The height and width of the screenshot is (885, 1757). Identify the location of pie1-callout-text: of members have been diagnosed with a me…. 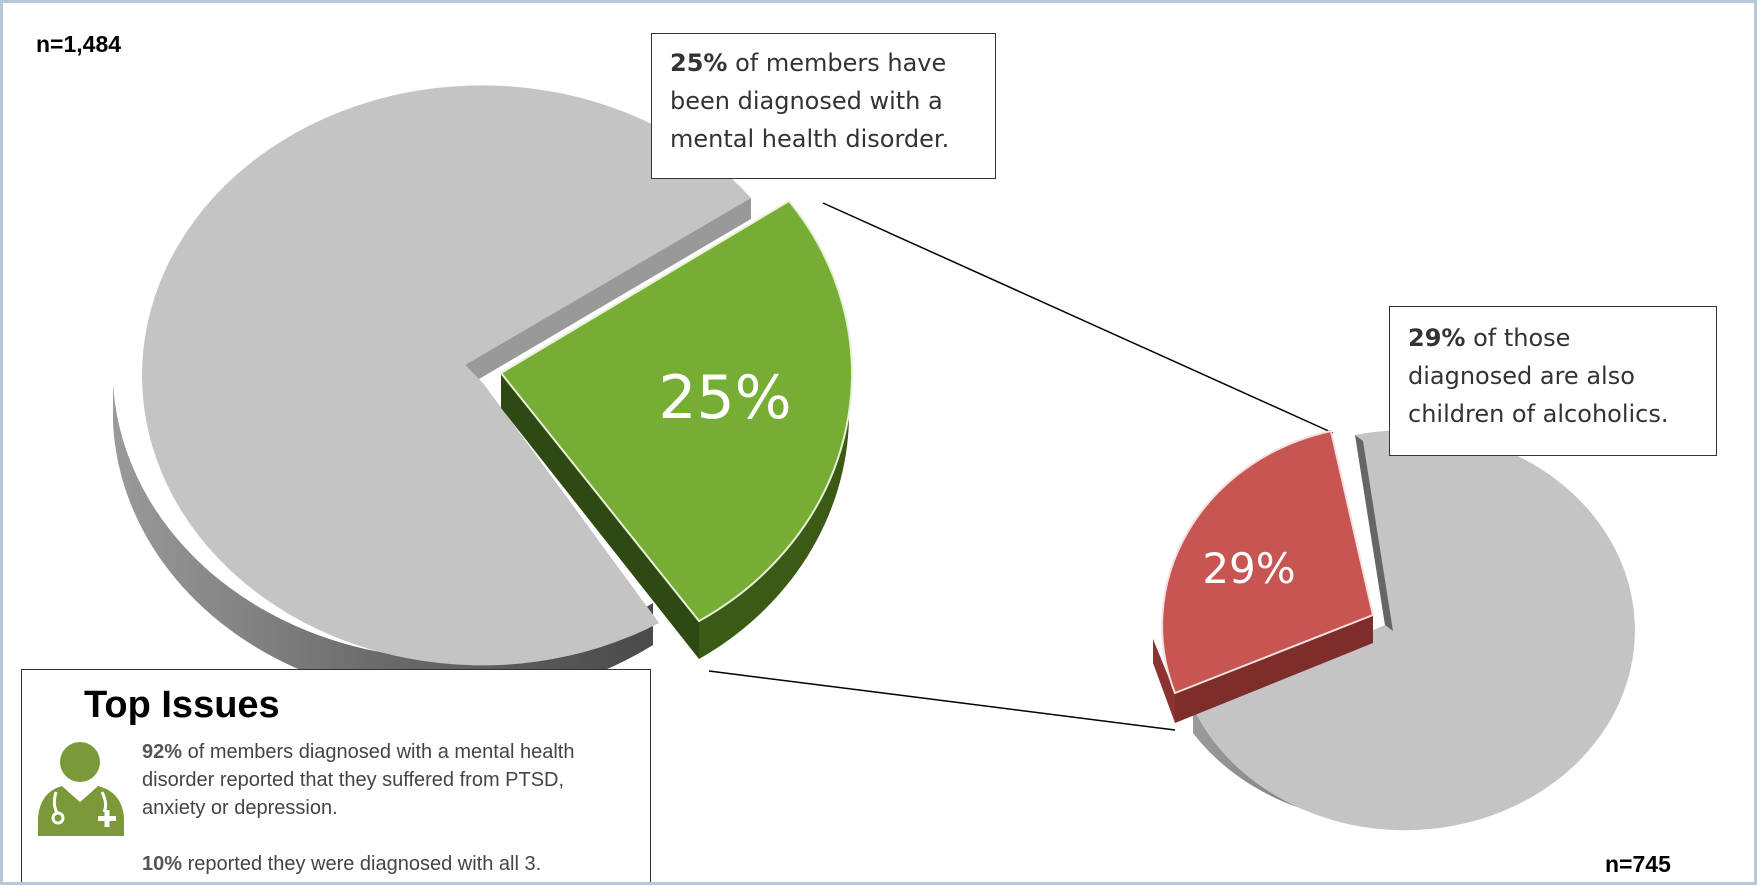
(810, 101).